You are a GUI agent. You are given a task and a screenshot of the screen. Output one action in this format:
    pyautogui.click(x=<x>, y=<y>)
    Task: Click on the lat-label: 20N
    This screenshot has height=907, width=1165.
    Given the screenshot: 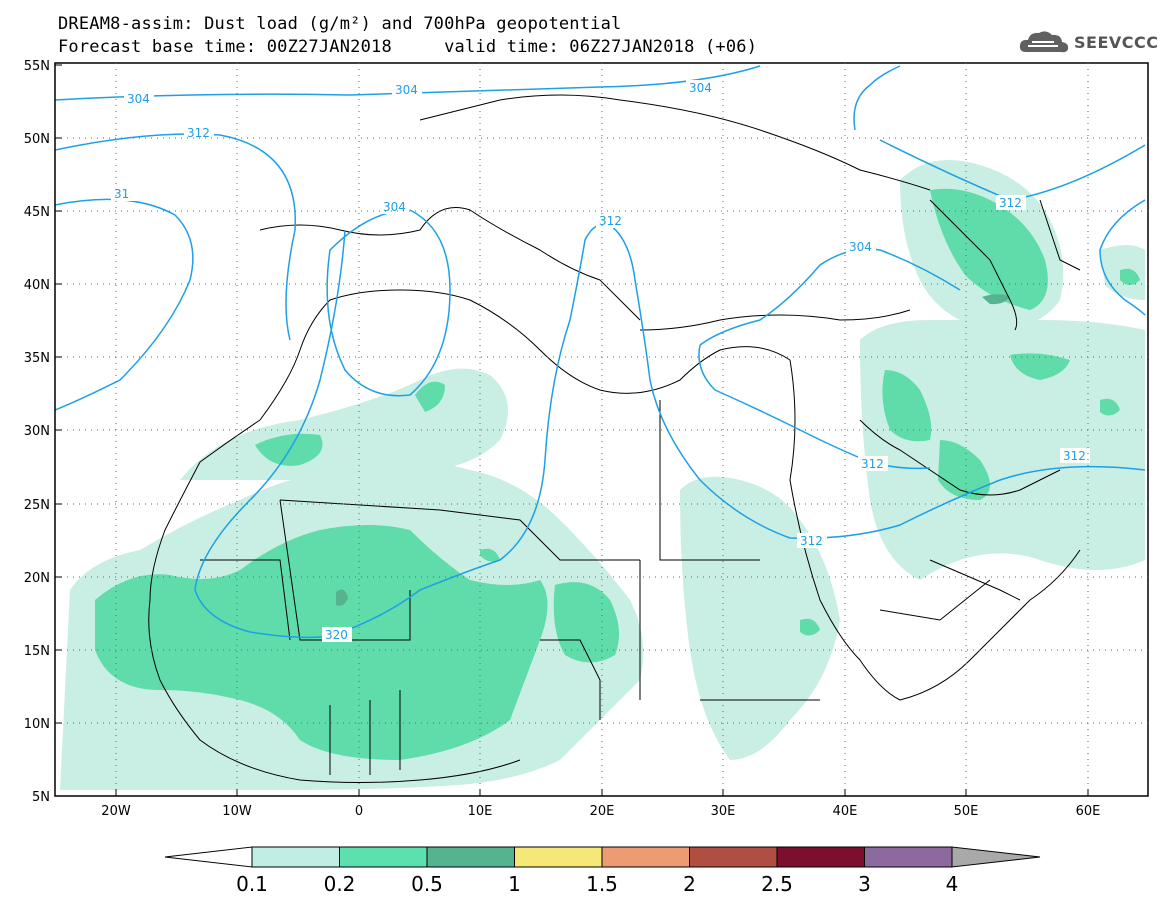 What is the action you would take?
    pyautogui.click(x=37, y=578)
    